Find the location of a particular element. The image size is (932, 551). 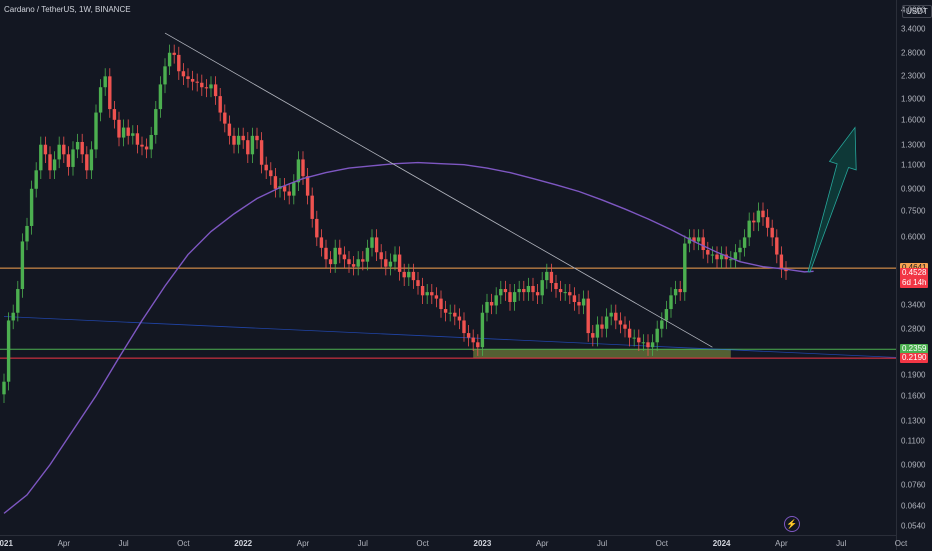

price-tick-label: 0.0900 is located at coordinates (913, 465).